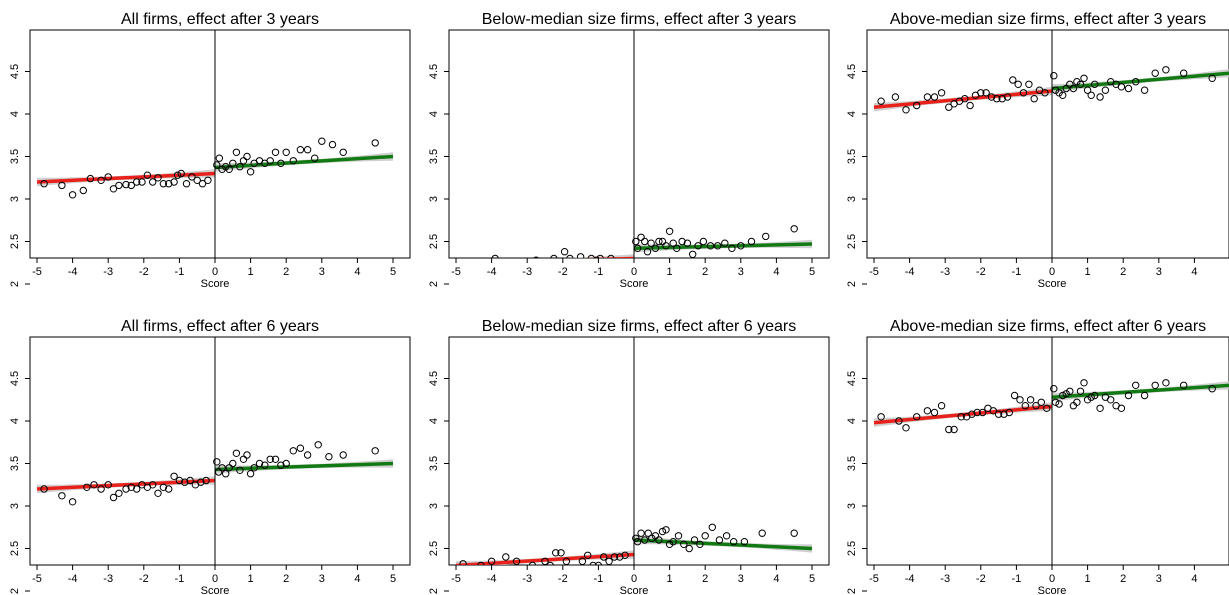  Describe the element at coordinates (852, 591) in the screenshot. I see `y-tick-label: 2` at that location.